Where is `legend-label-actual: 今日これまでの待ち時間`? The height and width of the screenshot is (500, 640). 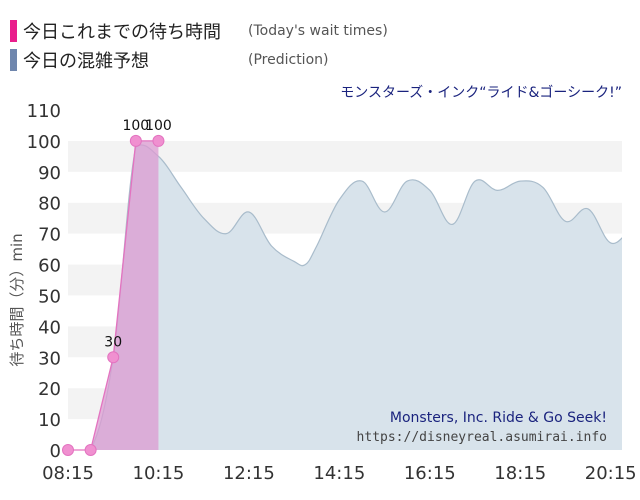 legend-label-actual: 今日これまでの待ち時間 is located at coordinates (122, 32).